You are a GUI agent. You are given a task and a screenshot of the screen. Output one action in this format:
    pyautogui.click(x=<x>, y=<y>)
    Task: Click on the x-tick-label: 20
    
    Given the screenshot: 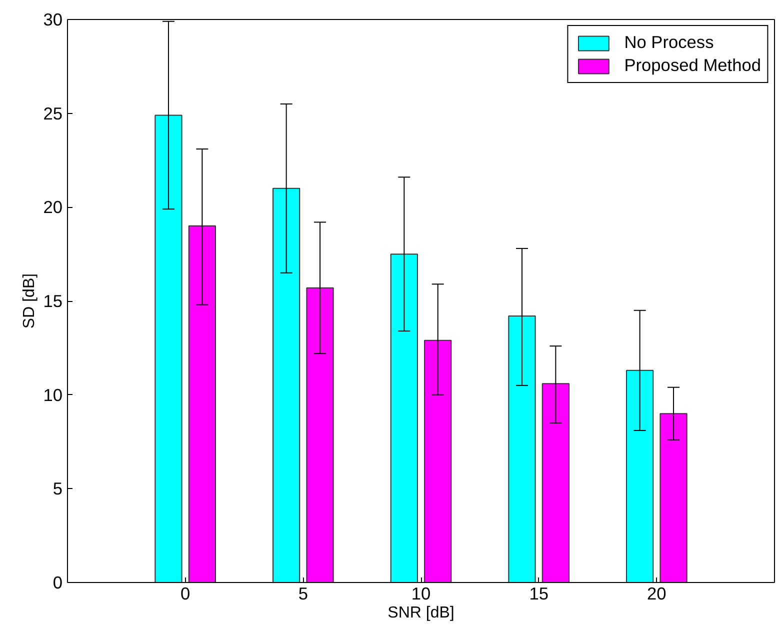 What is the action you would take?
    pyautogui.click(x=656, y=594)
    